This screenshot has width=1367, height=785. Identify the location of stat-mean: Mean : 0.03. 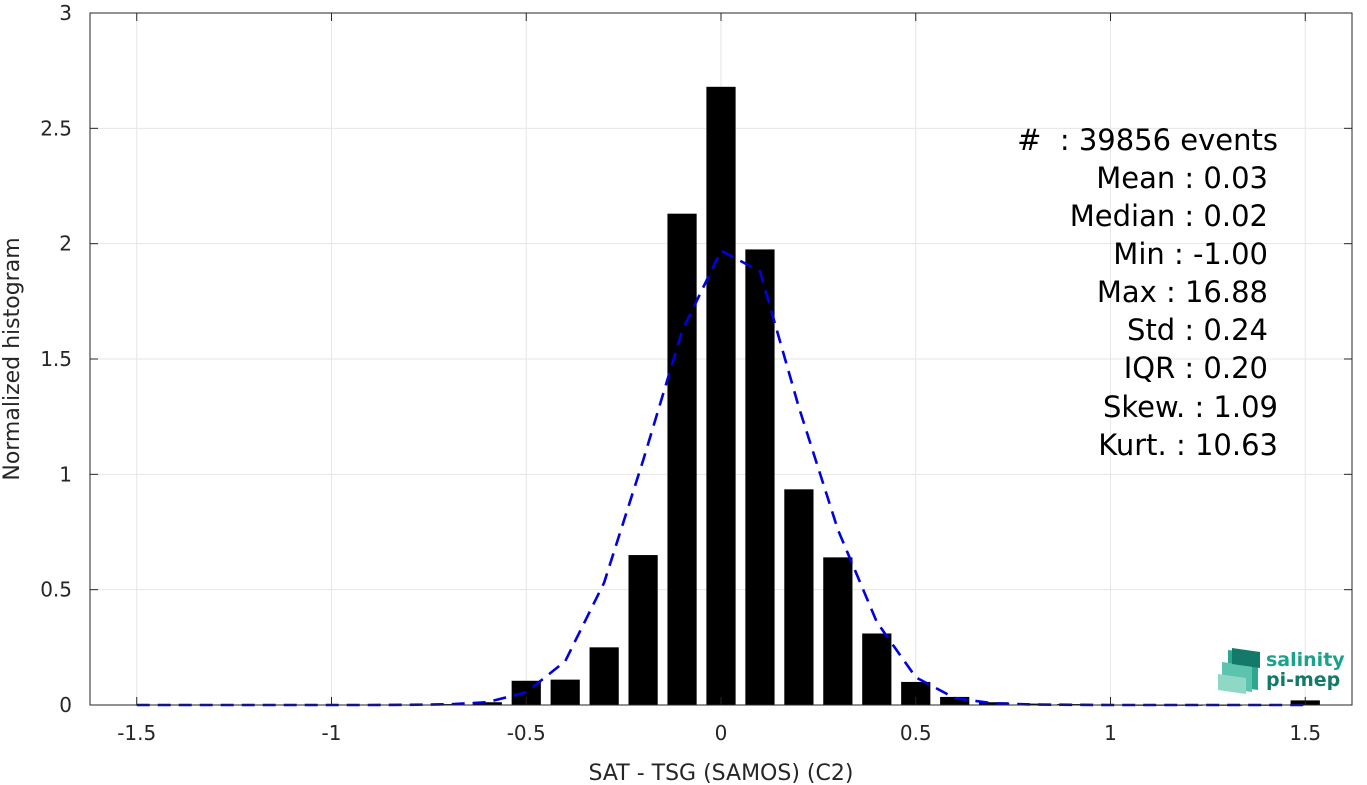
(1182, 178).